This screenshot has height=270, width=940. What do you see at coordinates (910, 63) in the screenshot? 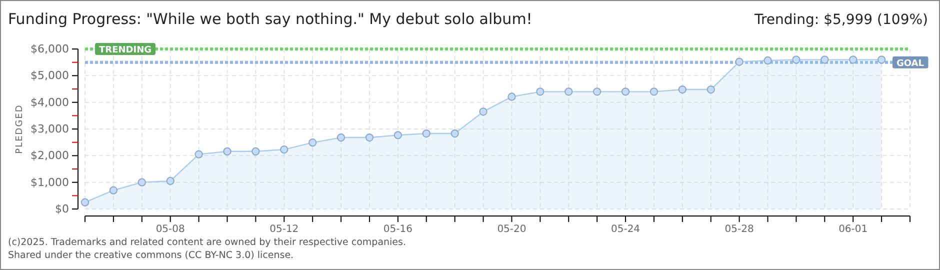
I see `ref-line-label: GOAL` at bounding box center [910, 63].